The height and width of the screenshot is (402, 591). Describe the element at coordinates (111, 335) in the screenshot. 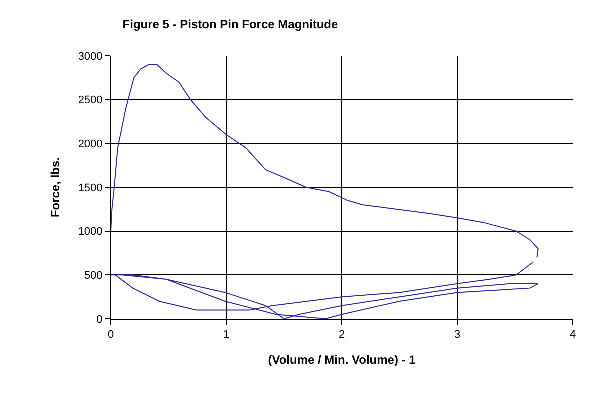

I see `x-tick-label: 0` at that location.